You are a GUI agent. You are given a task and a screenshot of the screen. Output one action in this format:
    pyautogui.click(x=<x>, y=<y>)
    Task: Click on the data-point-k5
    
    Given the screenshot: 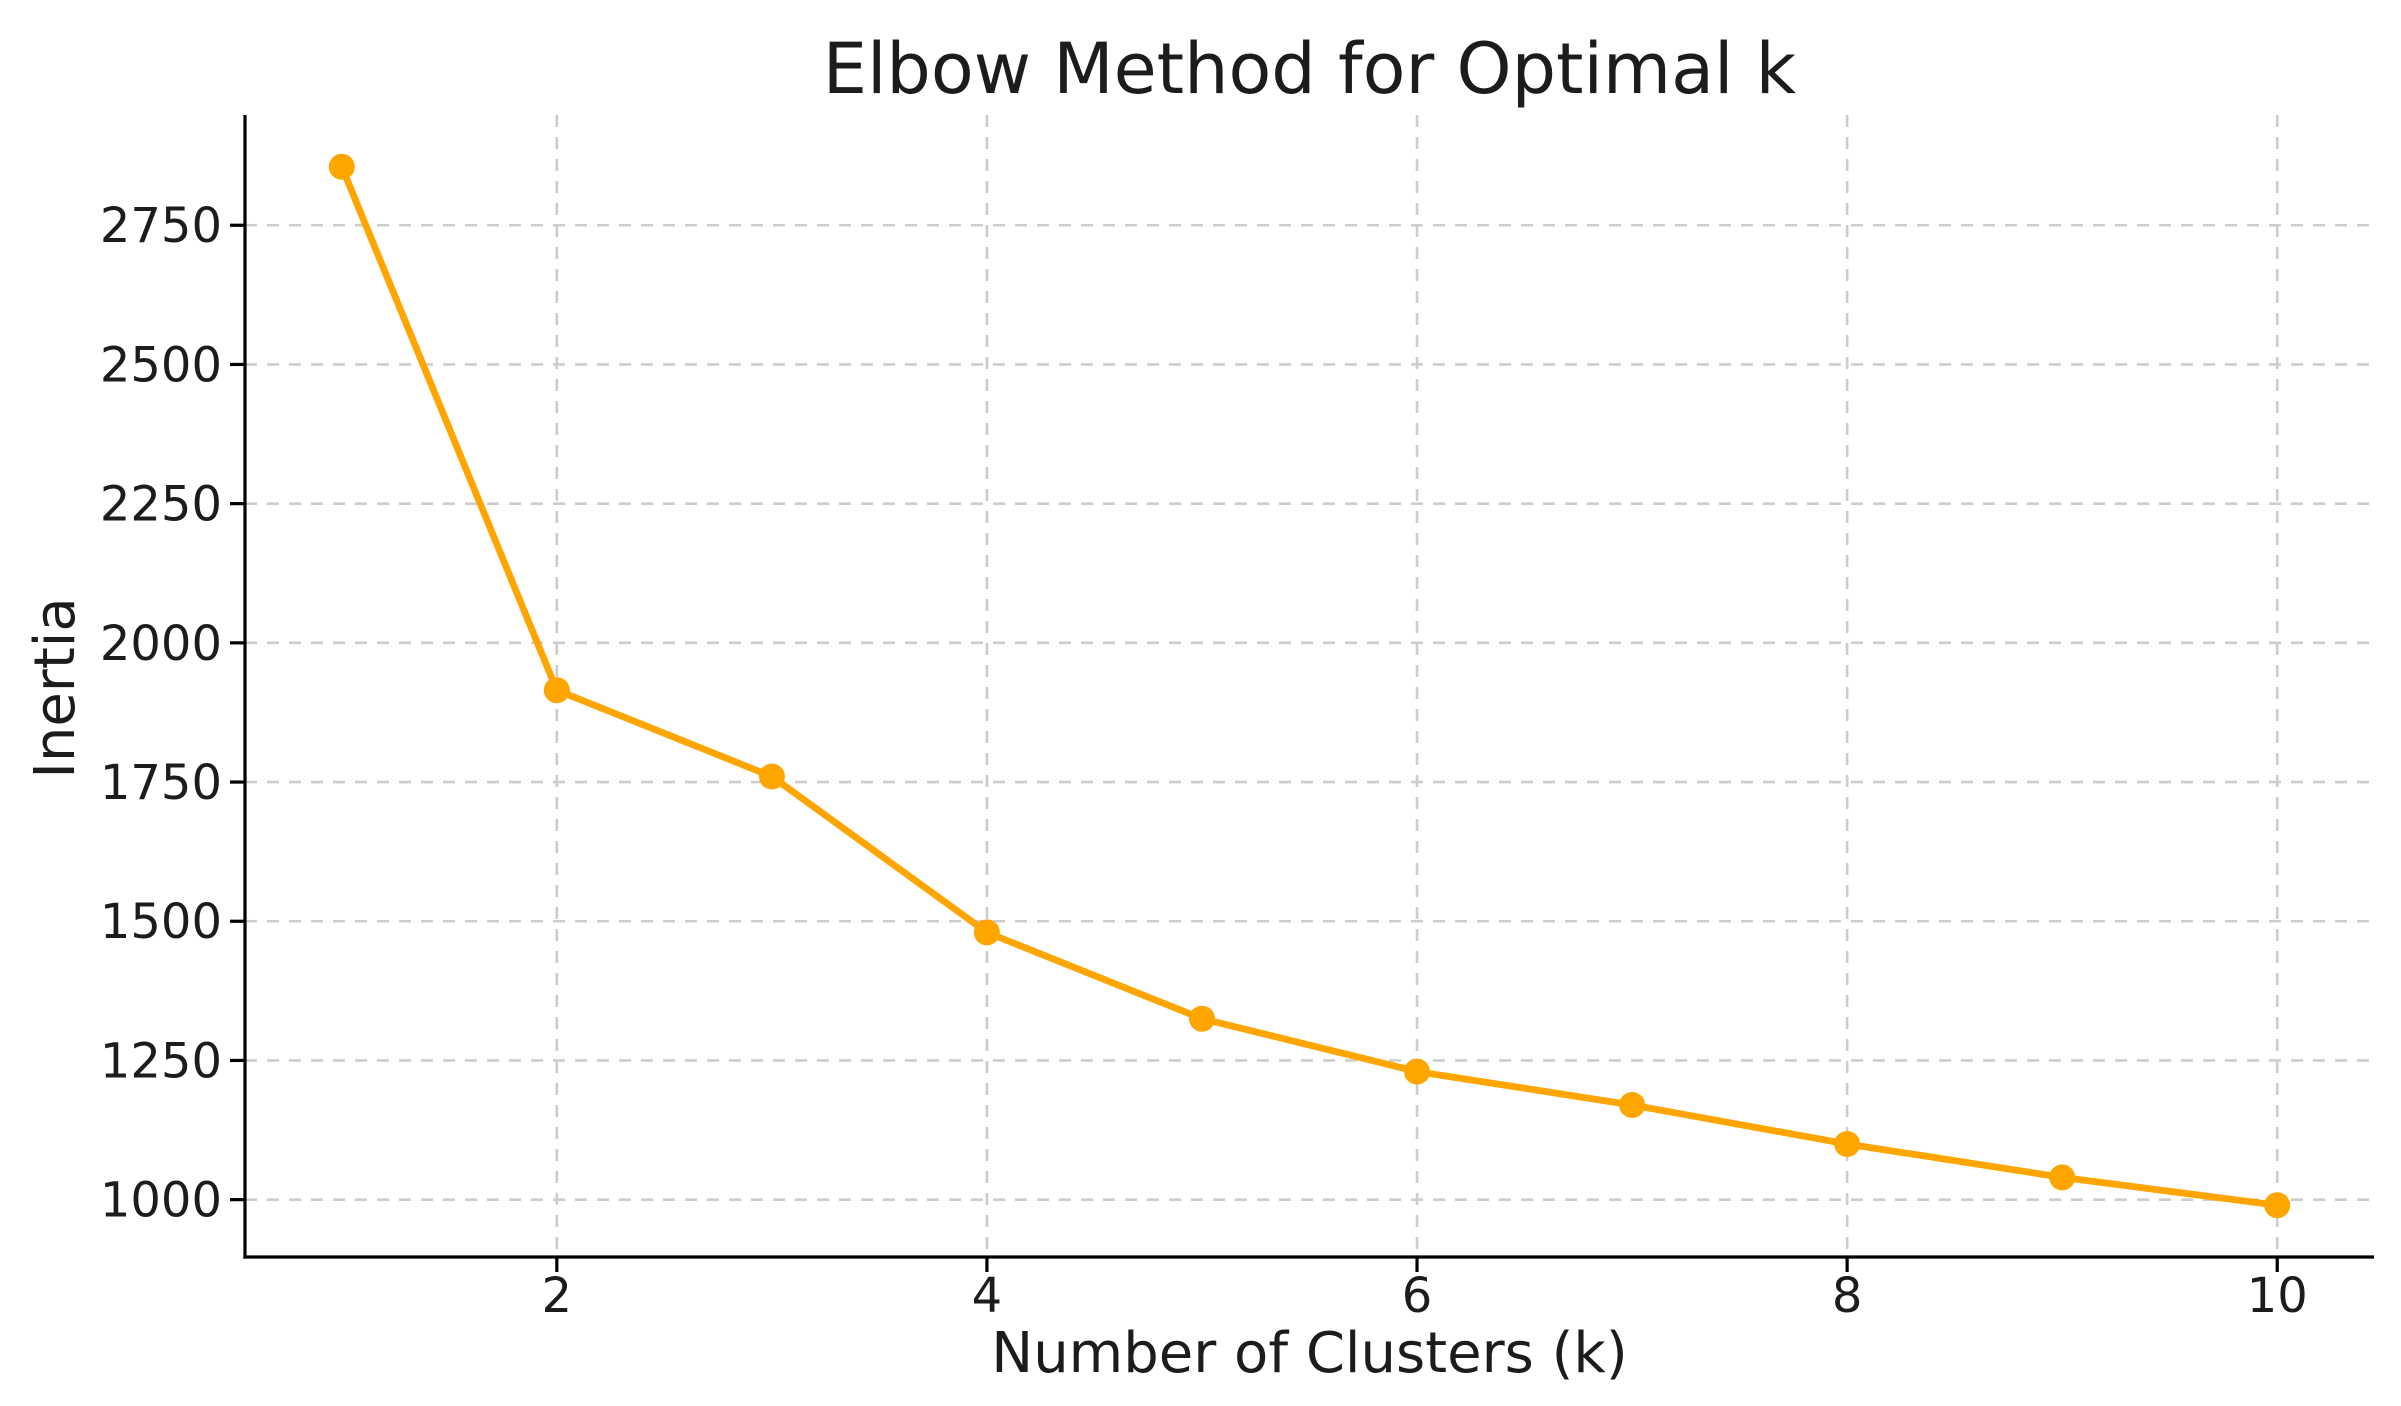 What is the action you would take?
    pyautogui.click(x=1202, y=1018)
    